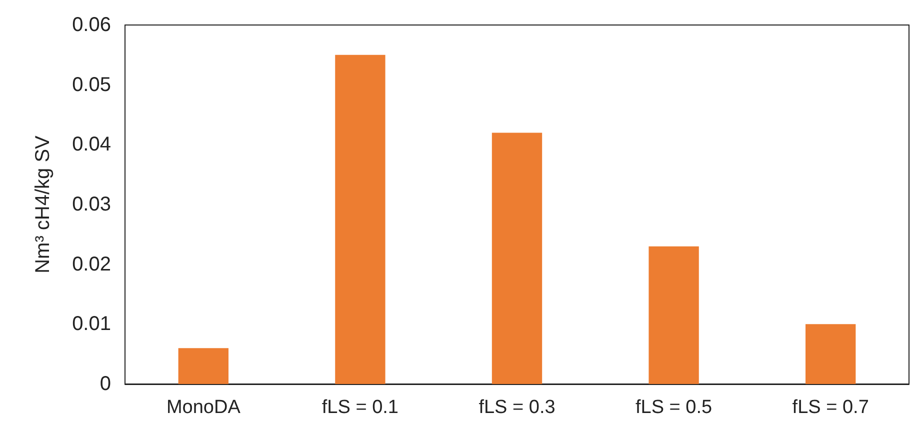  What do you see at coordinates (91, 324) in the screenshot?
I see `y-tick-label: 0.01` at bounding box center [91, 324].